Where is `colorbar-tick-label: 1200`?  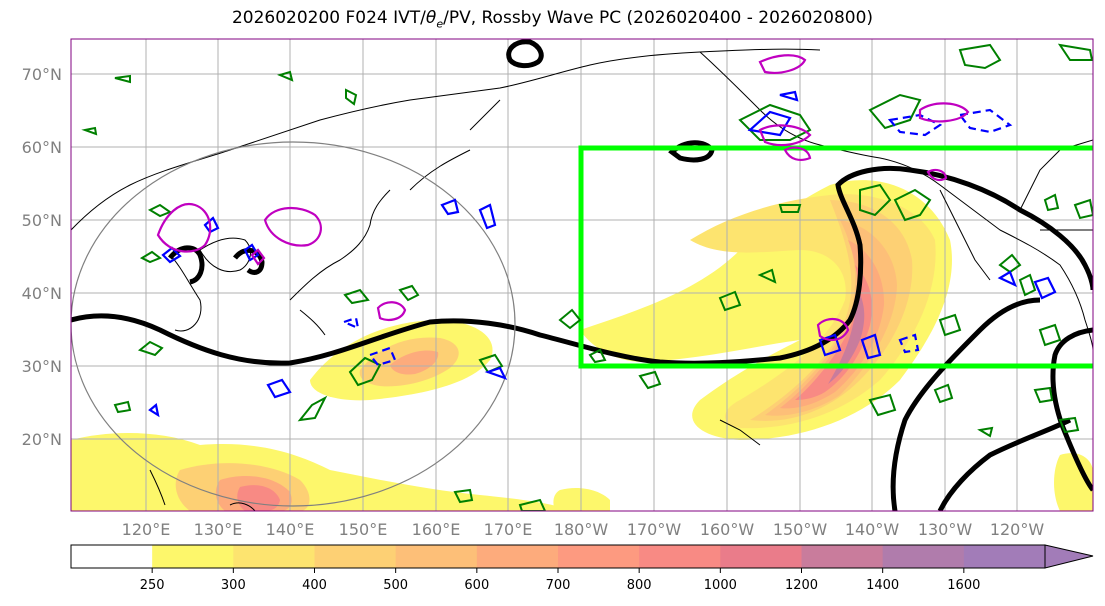
colorbar-tick-label: 1200 is located at coordinates (801, 585).